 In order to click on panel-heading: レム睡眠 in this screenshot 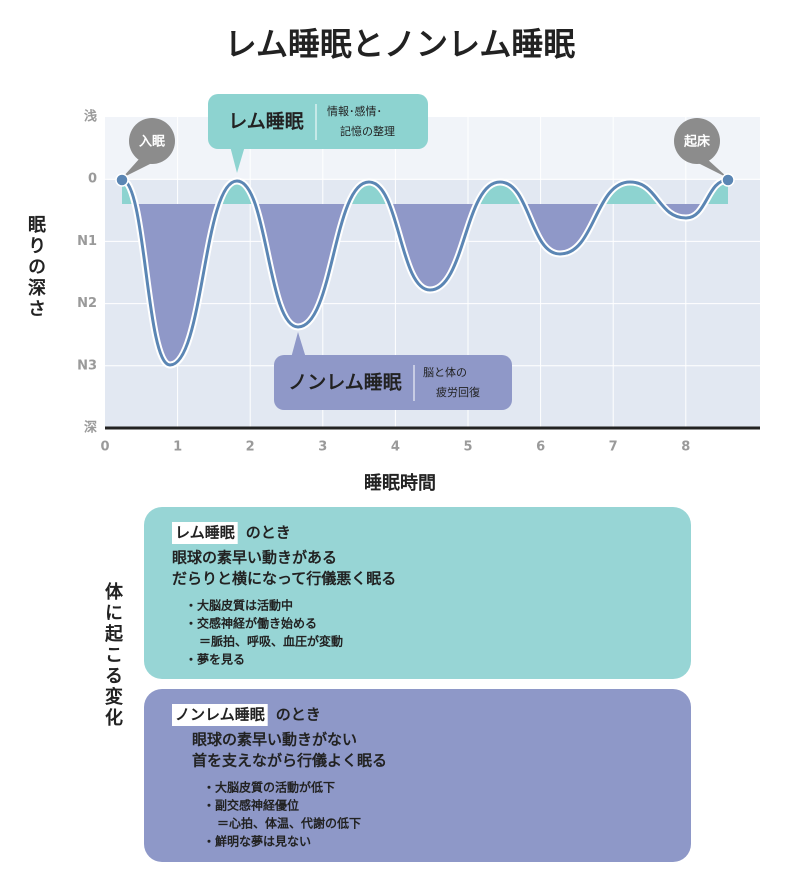, I will do `click(205, 533)`.